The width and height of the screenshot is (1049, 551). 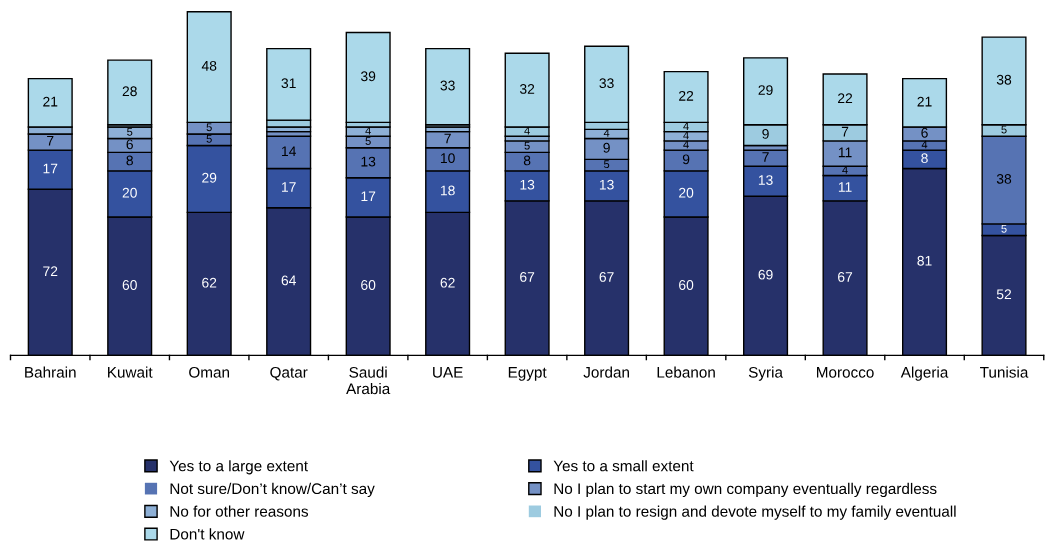 What do you see at coordinates (606, 372) in the screenshot?
I see `x-tick-label: Jordan` at bounding box center [606, 372].